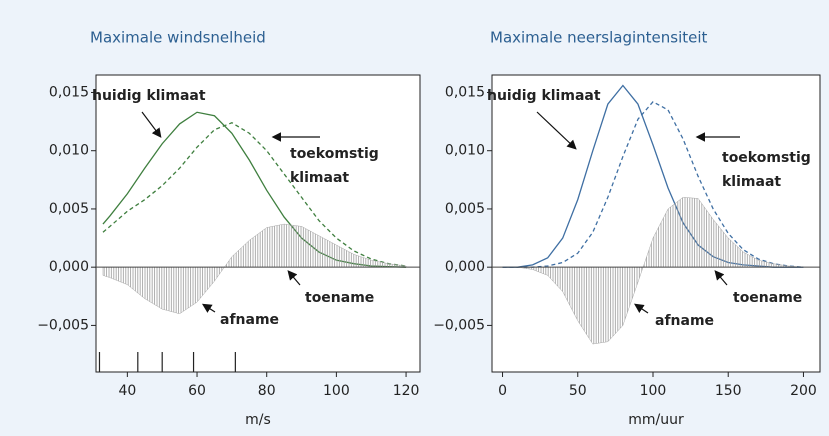  I want to click on x-tick-label: 60, so click(197, 391).